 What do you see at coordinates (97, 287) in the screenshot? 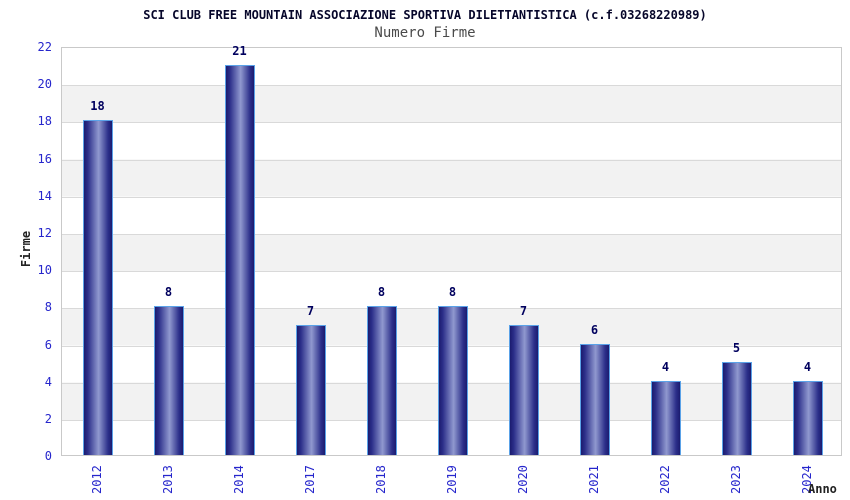
I see `bar-2012` at bounding box center [97, 287].